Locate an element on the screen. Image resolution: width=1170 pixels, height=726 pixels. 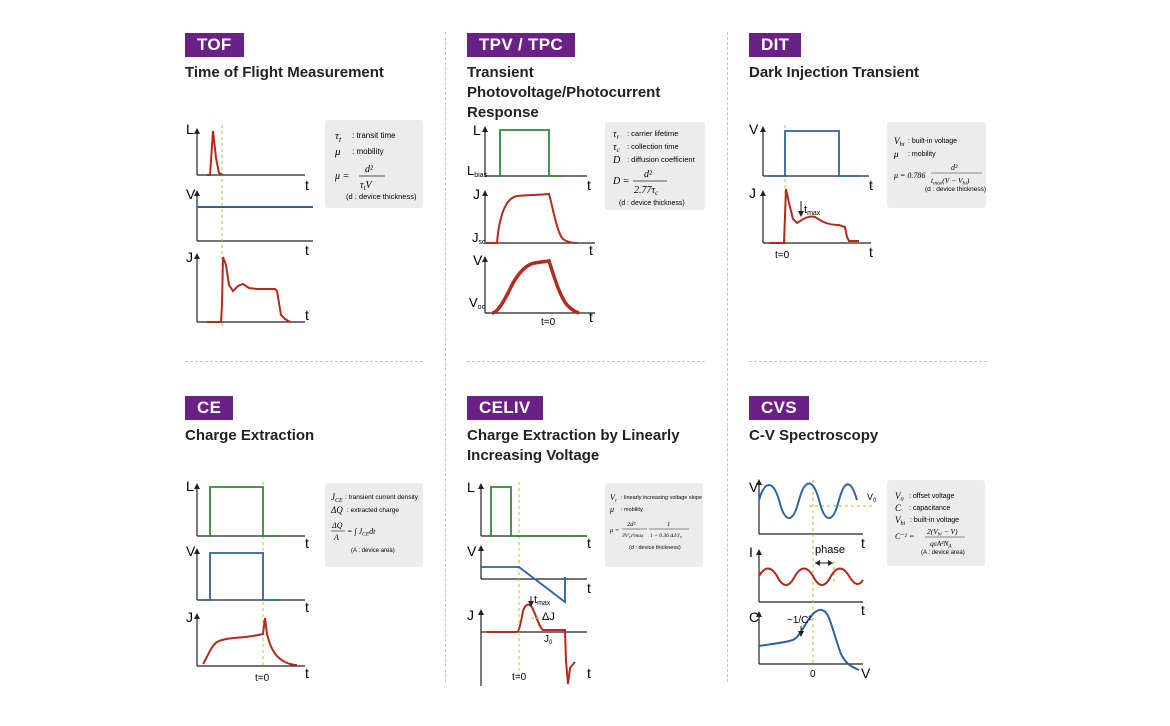
svg-text: 3V'rt²max is located at coordinates (632, 536).